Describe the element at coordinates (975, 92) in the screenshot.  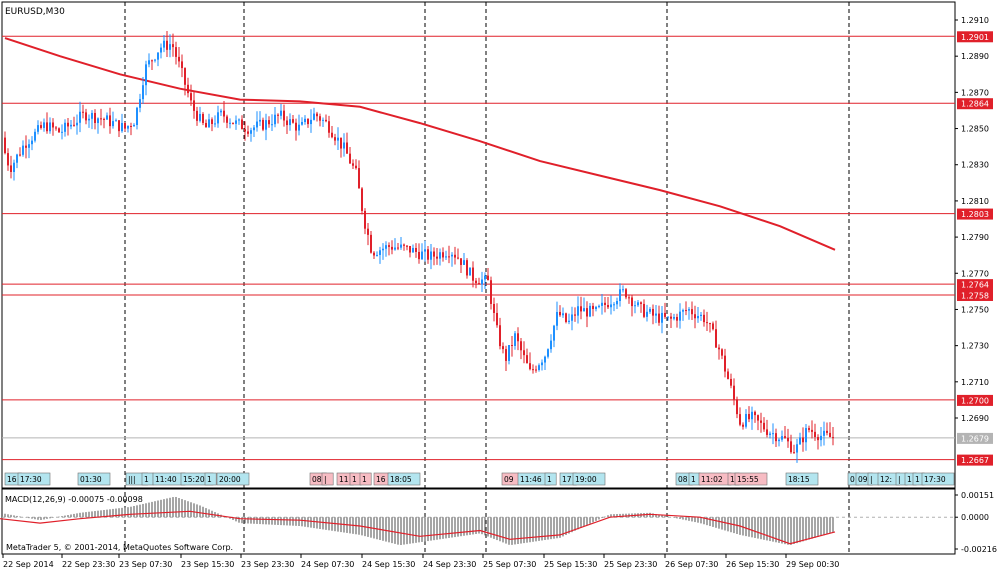
I see `price-tick-label: 1.2870` at that location.